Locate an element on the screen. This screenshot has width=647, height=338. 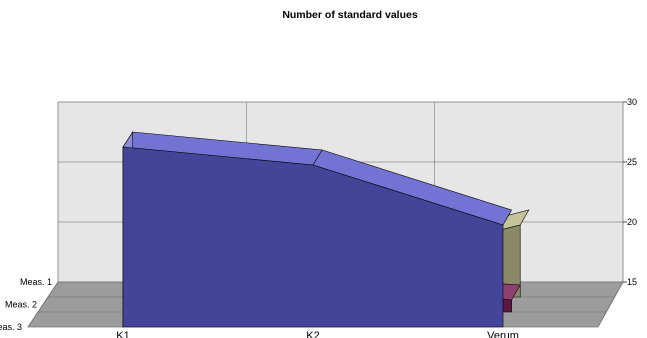
y-tick-label: 20 is located at coordinates (632, 222).